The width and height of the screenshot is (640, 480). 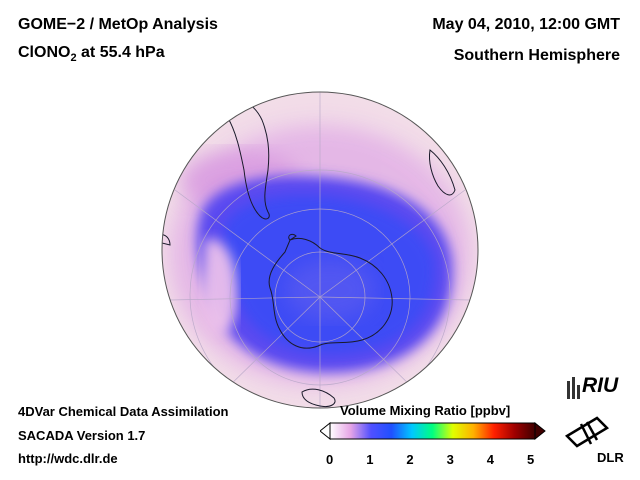 What do you see at coordinates (540, 431) in the screenshot?
I see `colorbar-max-arrow` at bounding box center [540, 431].